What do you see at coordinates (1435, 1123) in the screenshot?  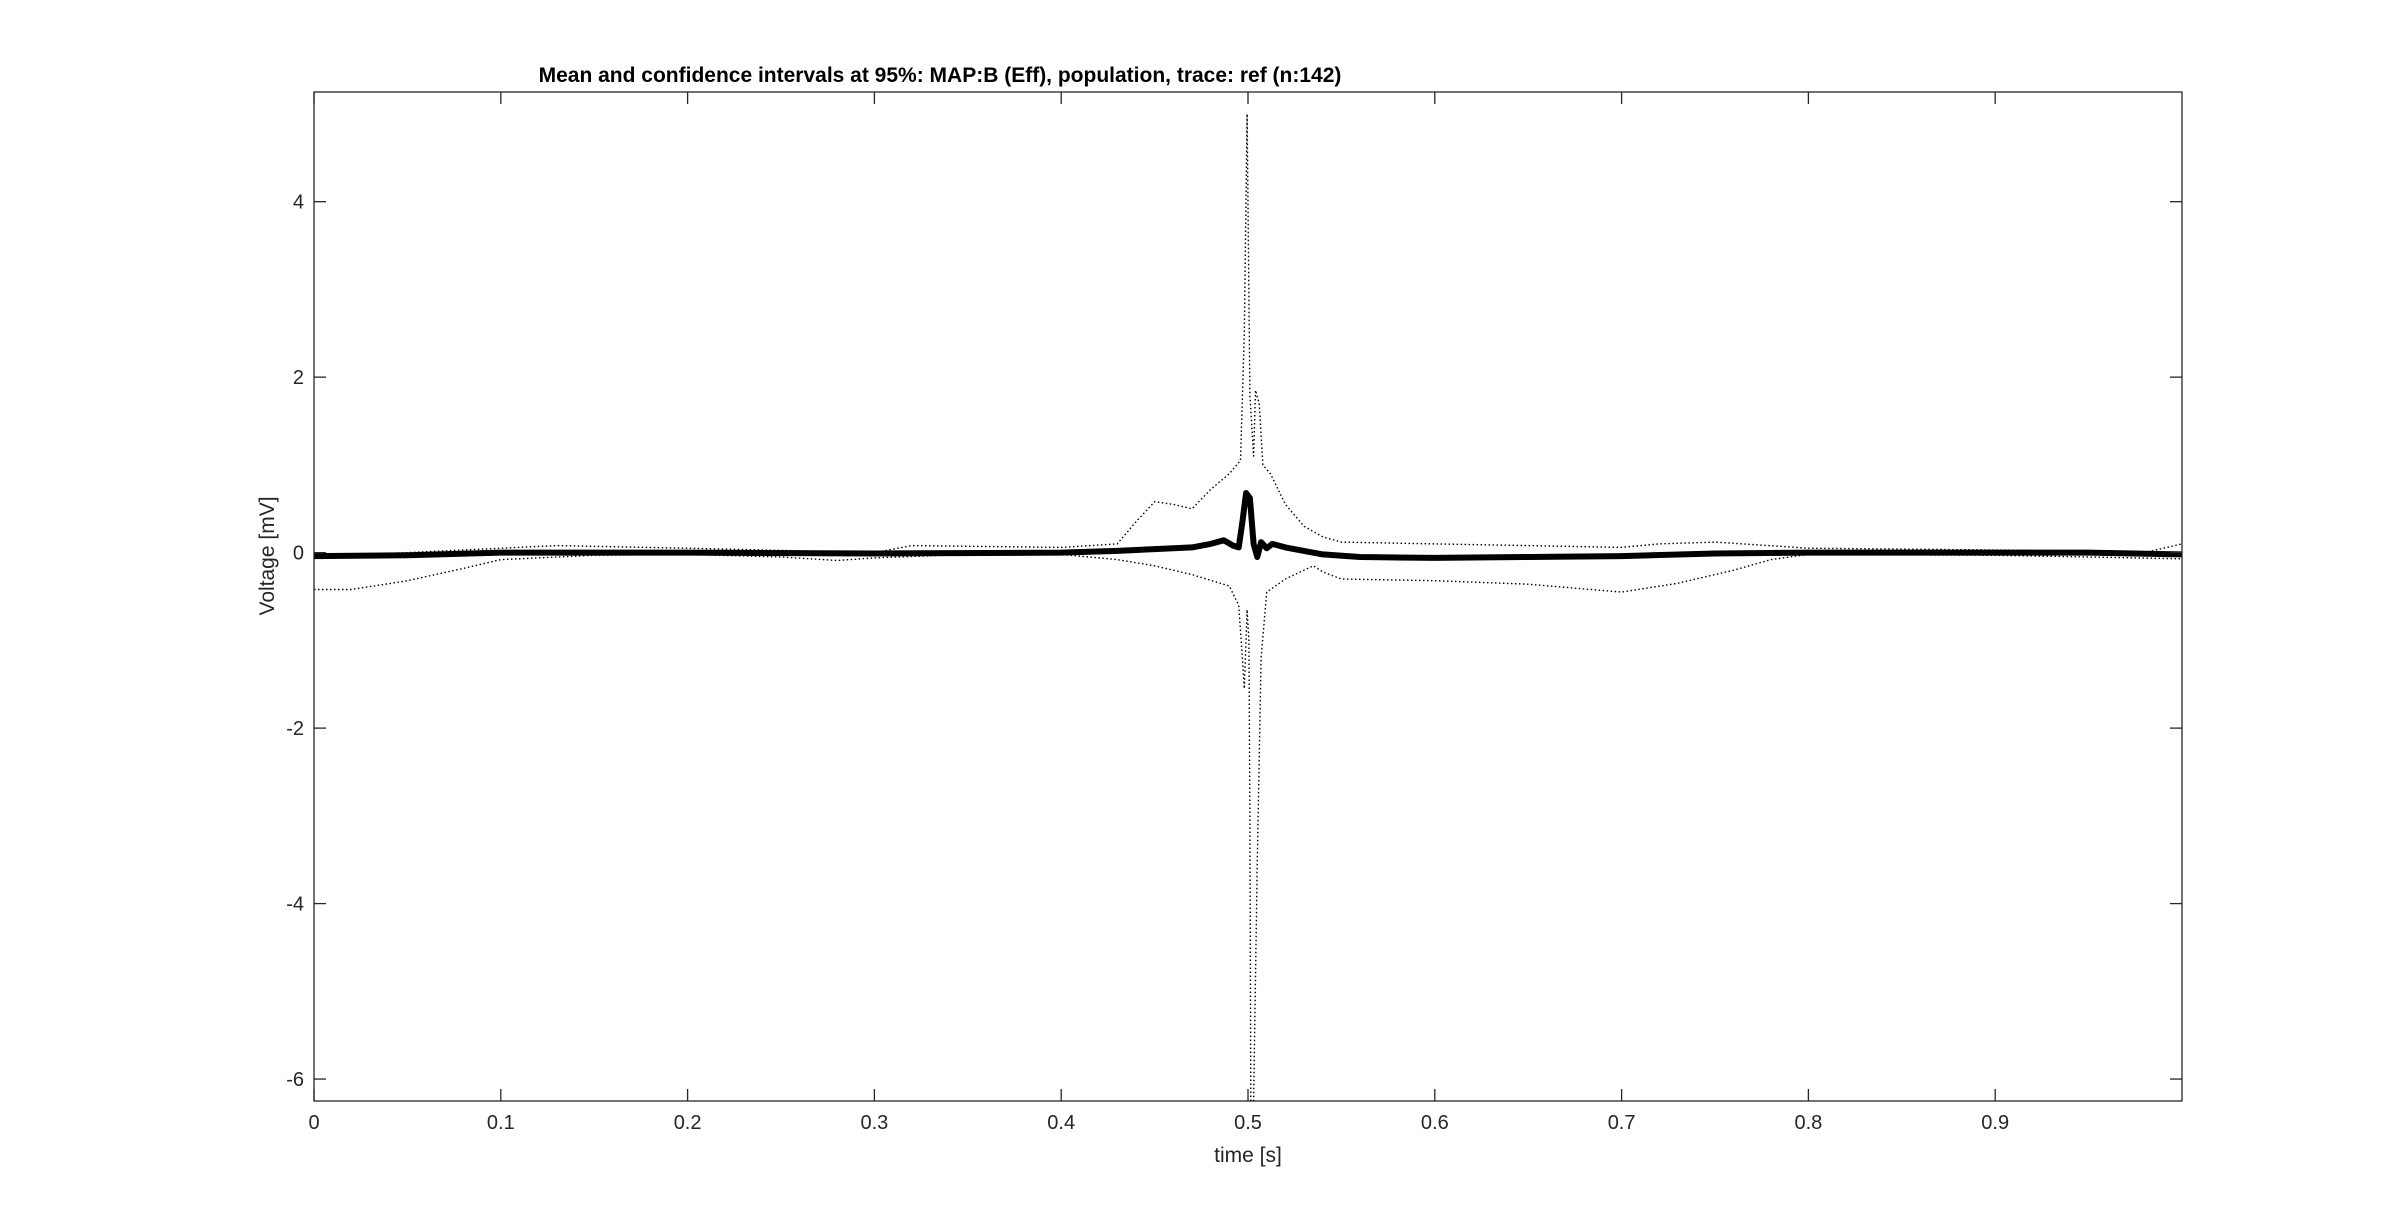 I see `x-tick-label: 0.6` at bounding box center [1435, 1123].